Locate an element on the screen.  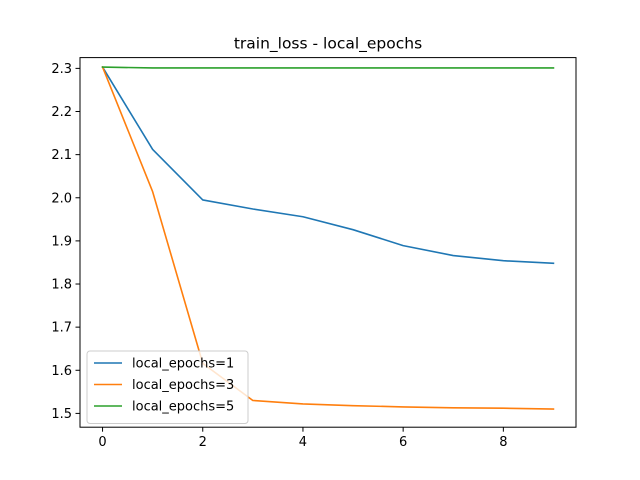
x-tick-label: 6 is located at coordinates (403, 442).